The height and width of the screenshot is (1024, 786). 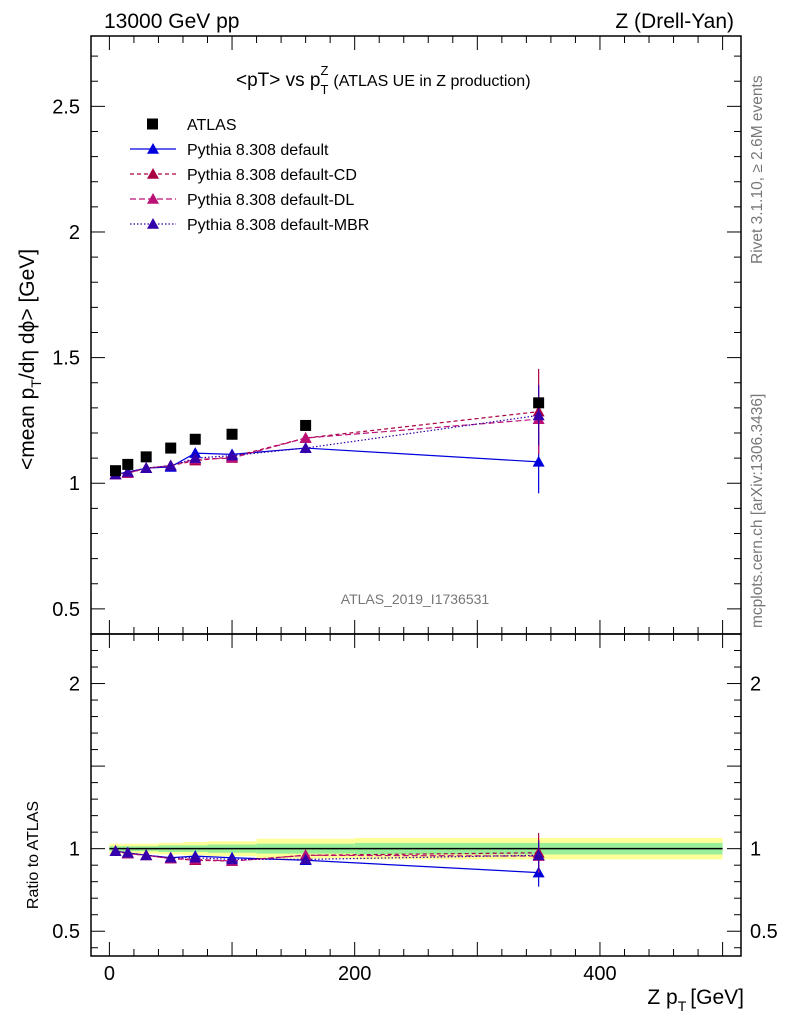 I want to click on y-tick-label: 2.5, so click(x=66, y=107).